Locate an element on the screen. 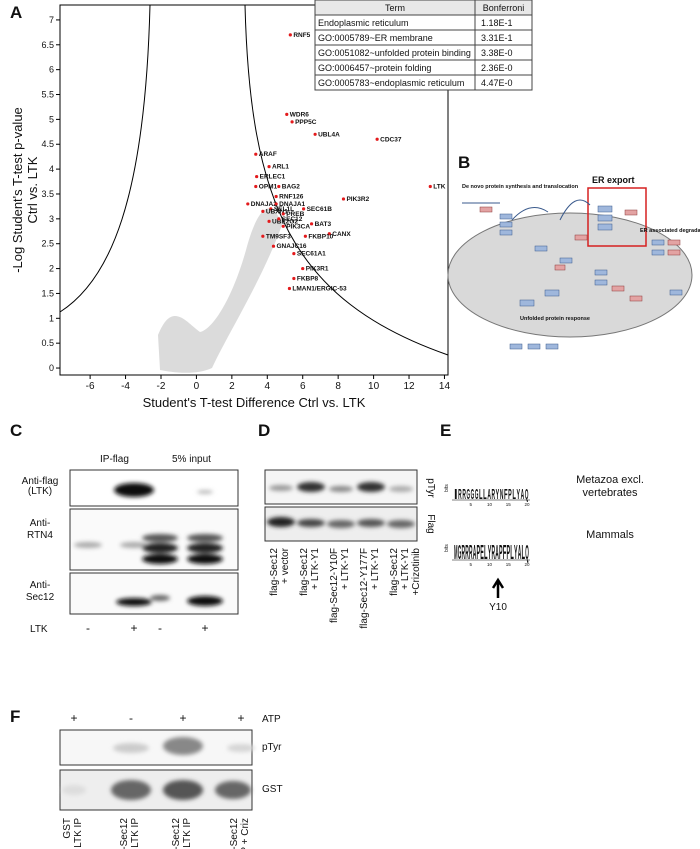  point-label: BAT3 is located at coordinates (323, 224).